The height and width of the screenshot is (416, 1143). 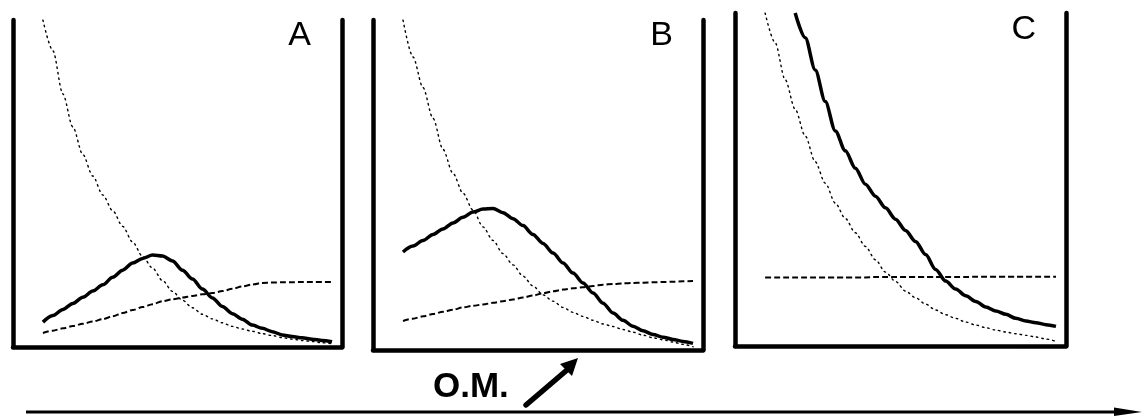 What do you see at coordinates (662, 33) in the screenshot?
I see `chart-title: B` at bounding box center [662, 33].